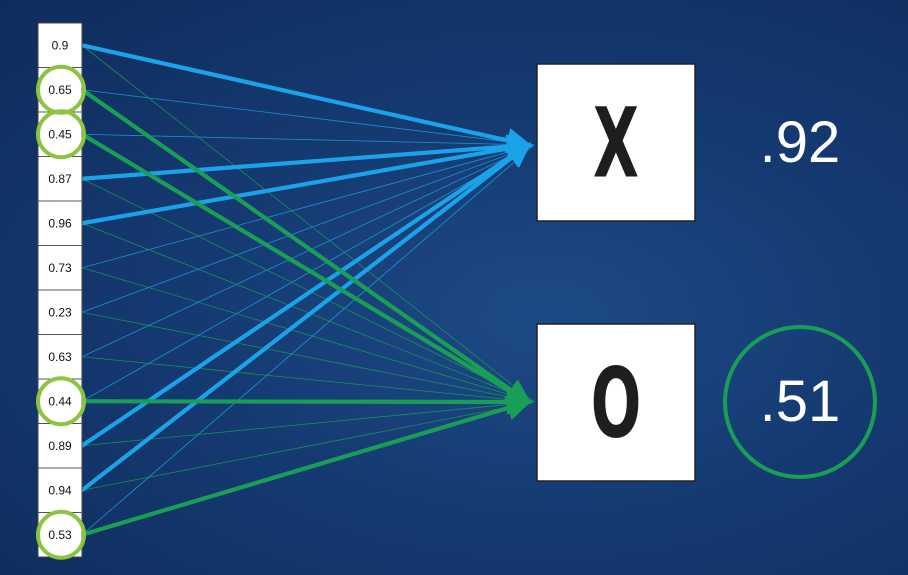 This screenshot has width=908, height=575. Describe the element at coordinates (60, 45) in the screenshot. I see `input-value: 0.9` at that location.